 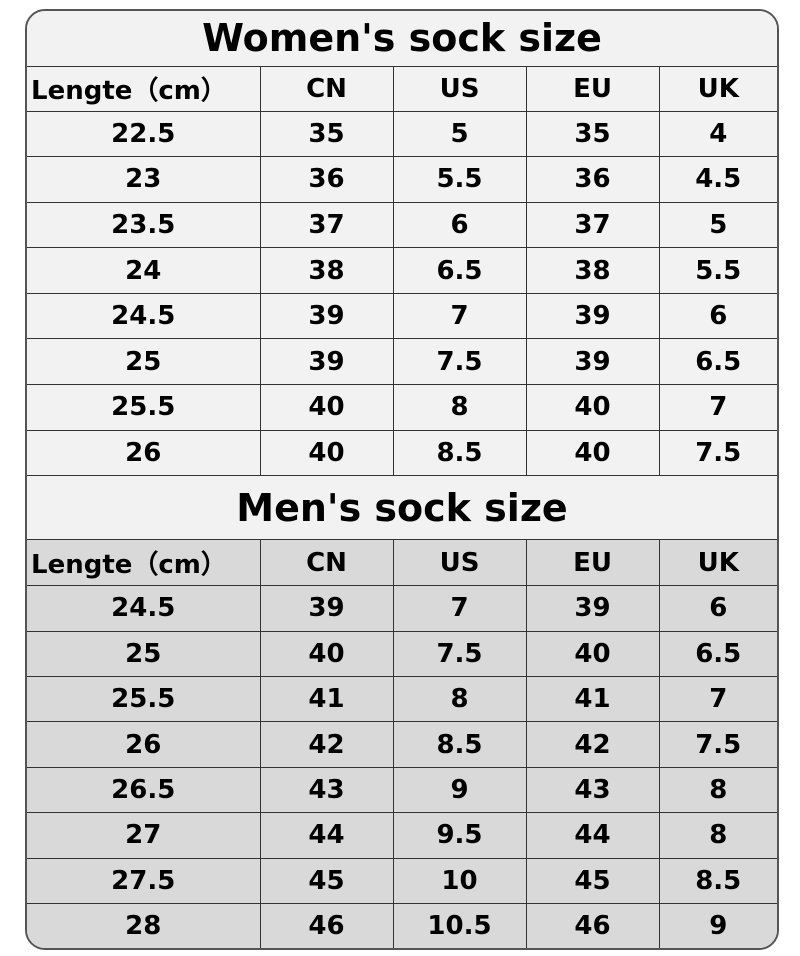 I want to click on table-row: 23.5 37 6 37 5, so click(x=402, y=225).